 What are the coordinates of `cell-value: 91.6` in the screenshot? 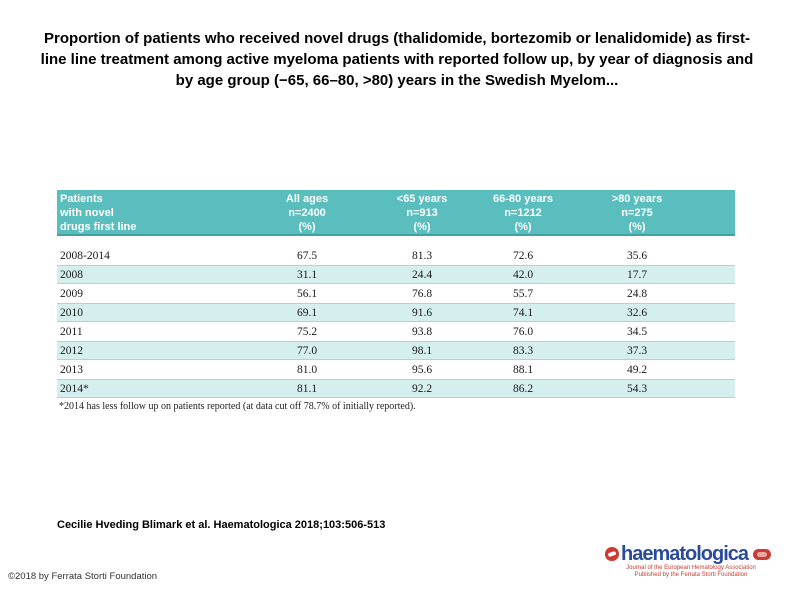 It's located at (422, 312).